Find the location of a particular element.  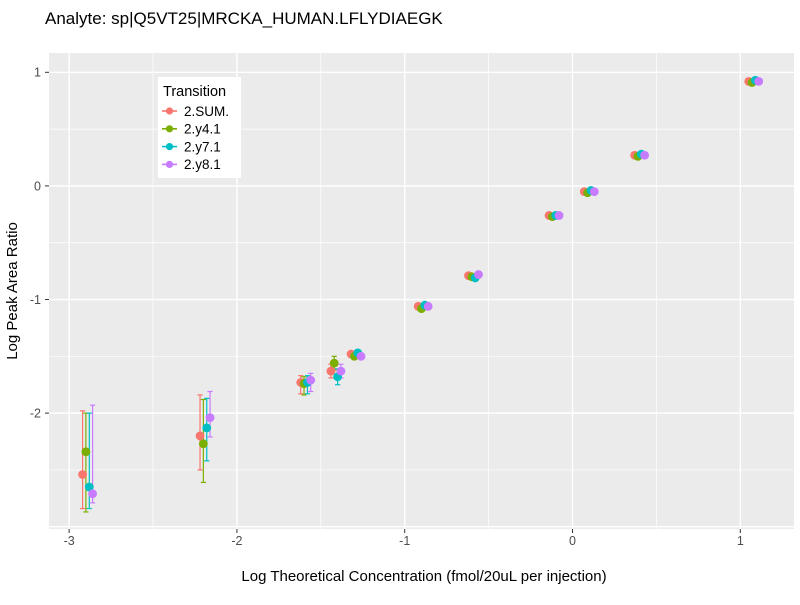

x-tick-label: -2 is located at coordinates (236, 541).